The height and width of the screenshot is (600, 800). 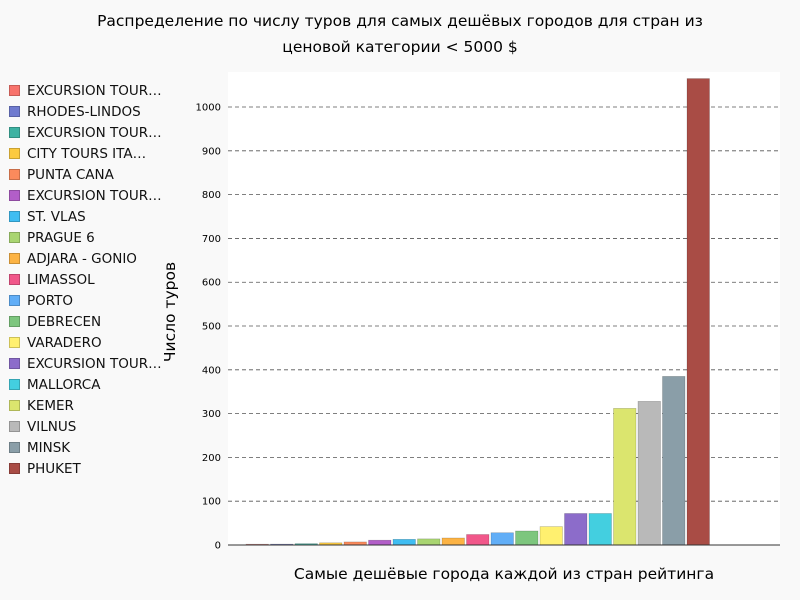 I want to click on legend-label: VILNUS, so click(x=52, y=426).